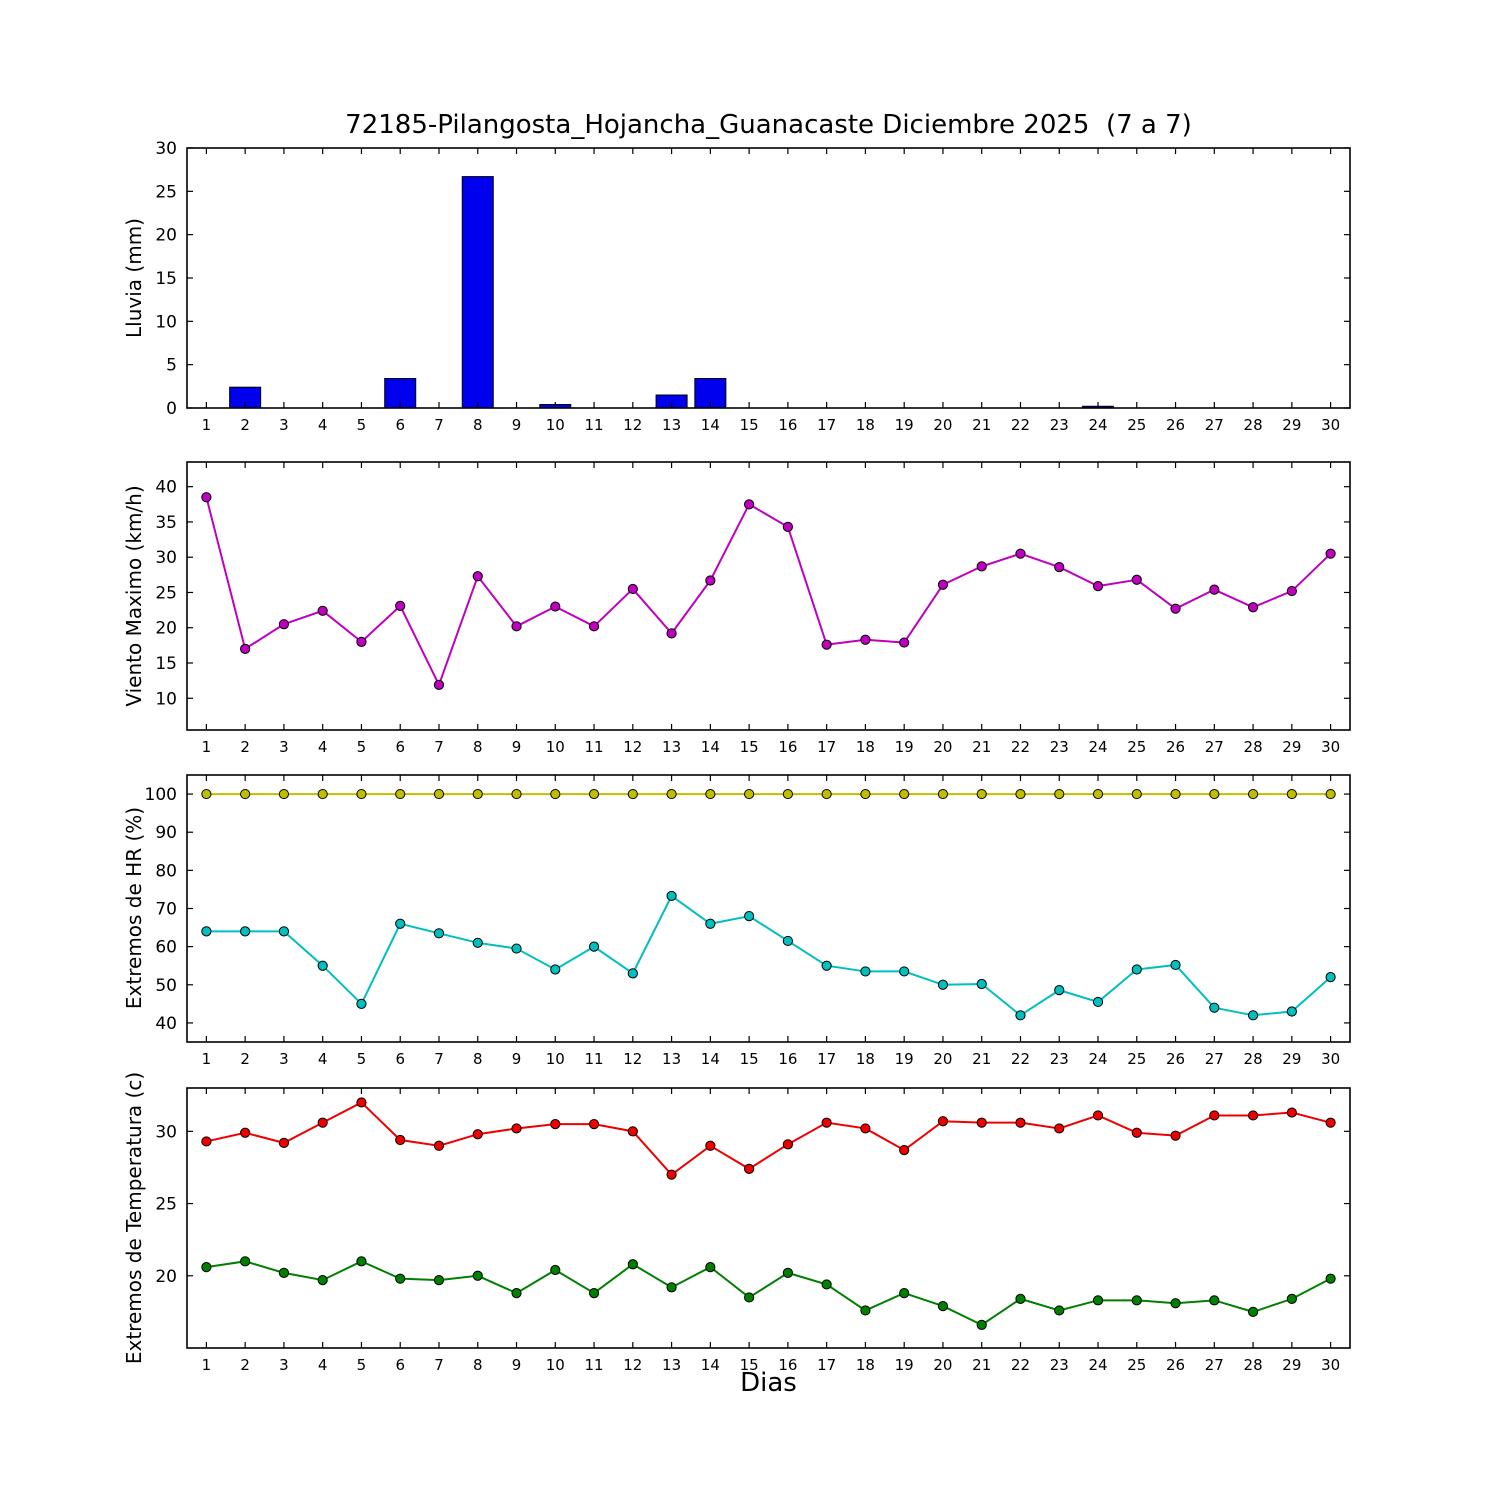  Describe the element at coordinates (769, 955) in the screenshot. I see `line-hr_min` at that location.